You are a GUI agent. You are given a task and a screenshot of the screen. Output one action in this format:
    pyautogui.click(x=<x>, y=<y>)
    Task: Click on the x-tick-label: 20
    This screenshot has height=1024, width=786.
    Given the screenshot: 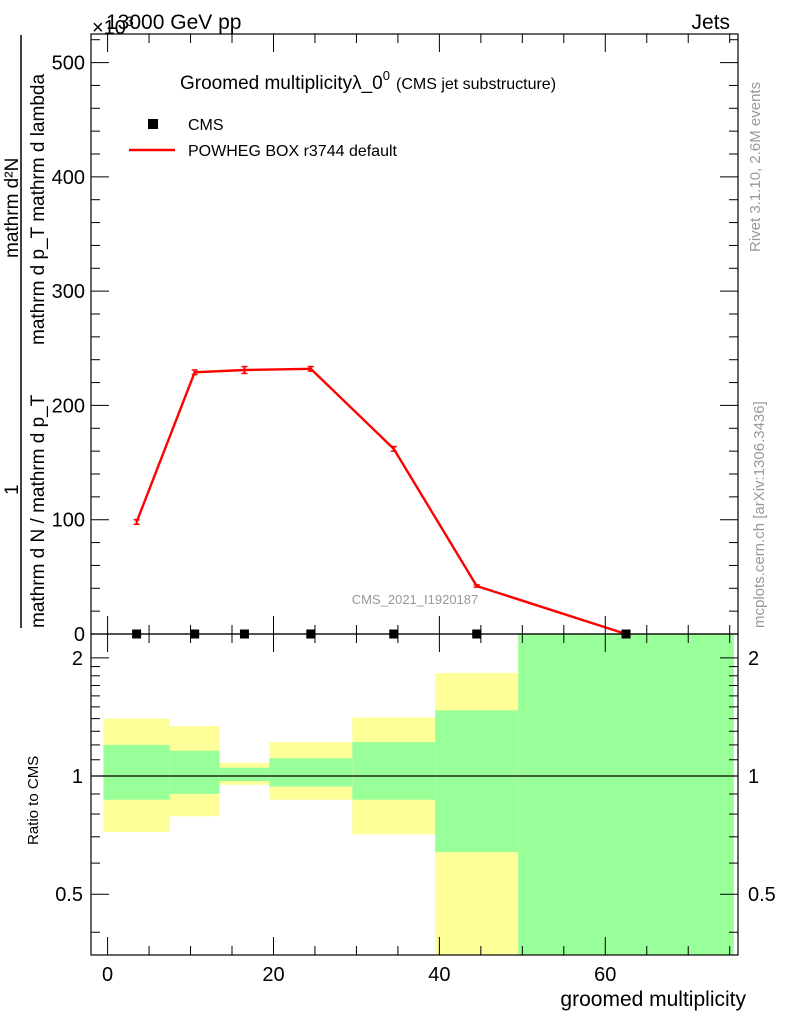 What is the action you would take?
    pyautogui.click(x=273, y=975)
    